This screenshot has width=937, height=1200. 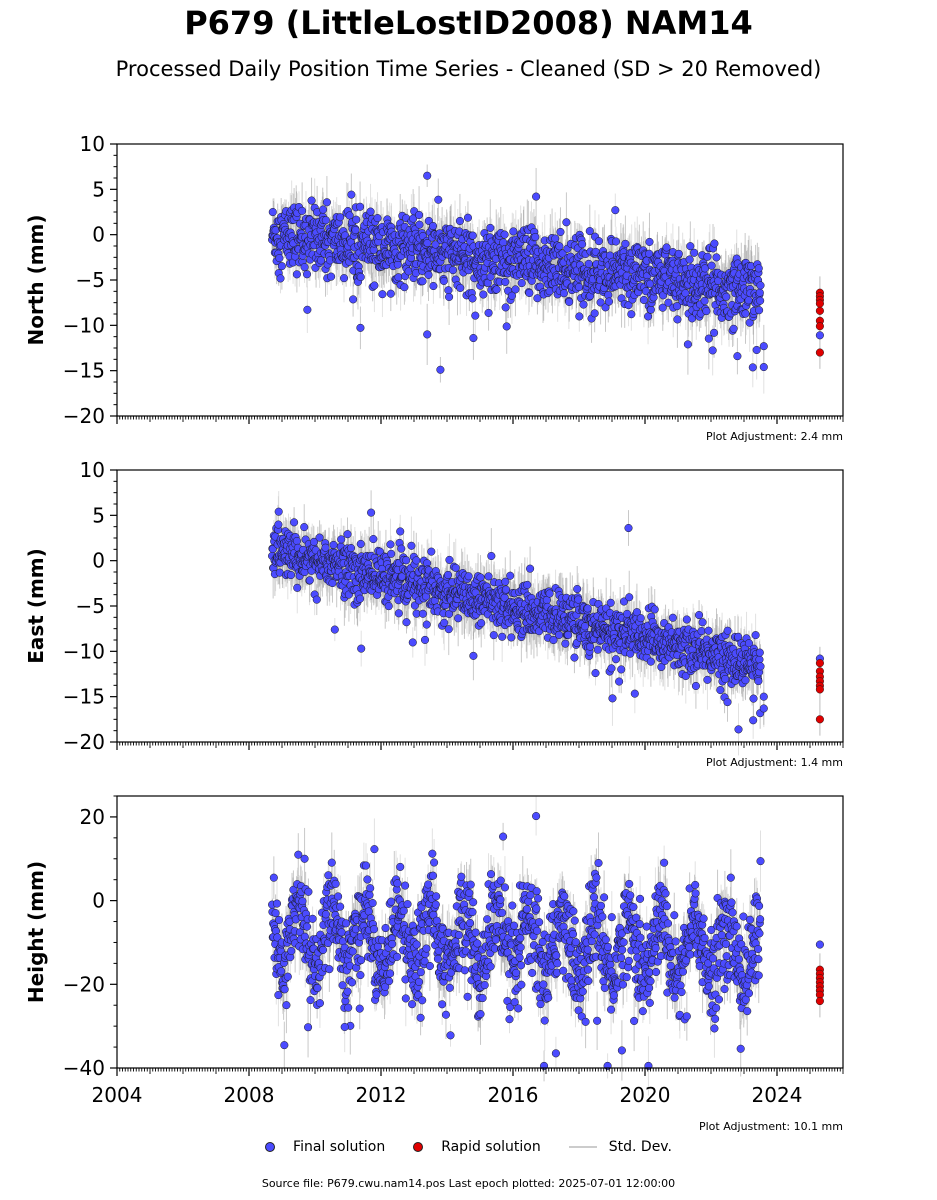 What do you see at coordinates (98, 189) in the screenshot?
I see `y-tick-label: 5` at bounding box center [98, 189].